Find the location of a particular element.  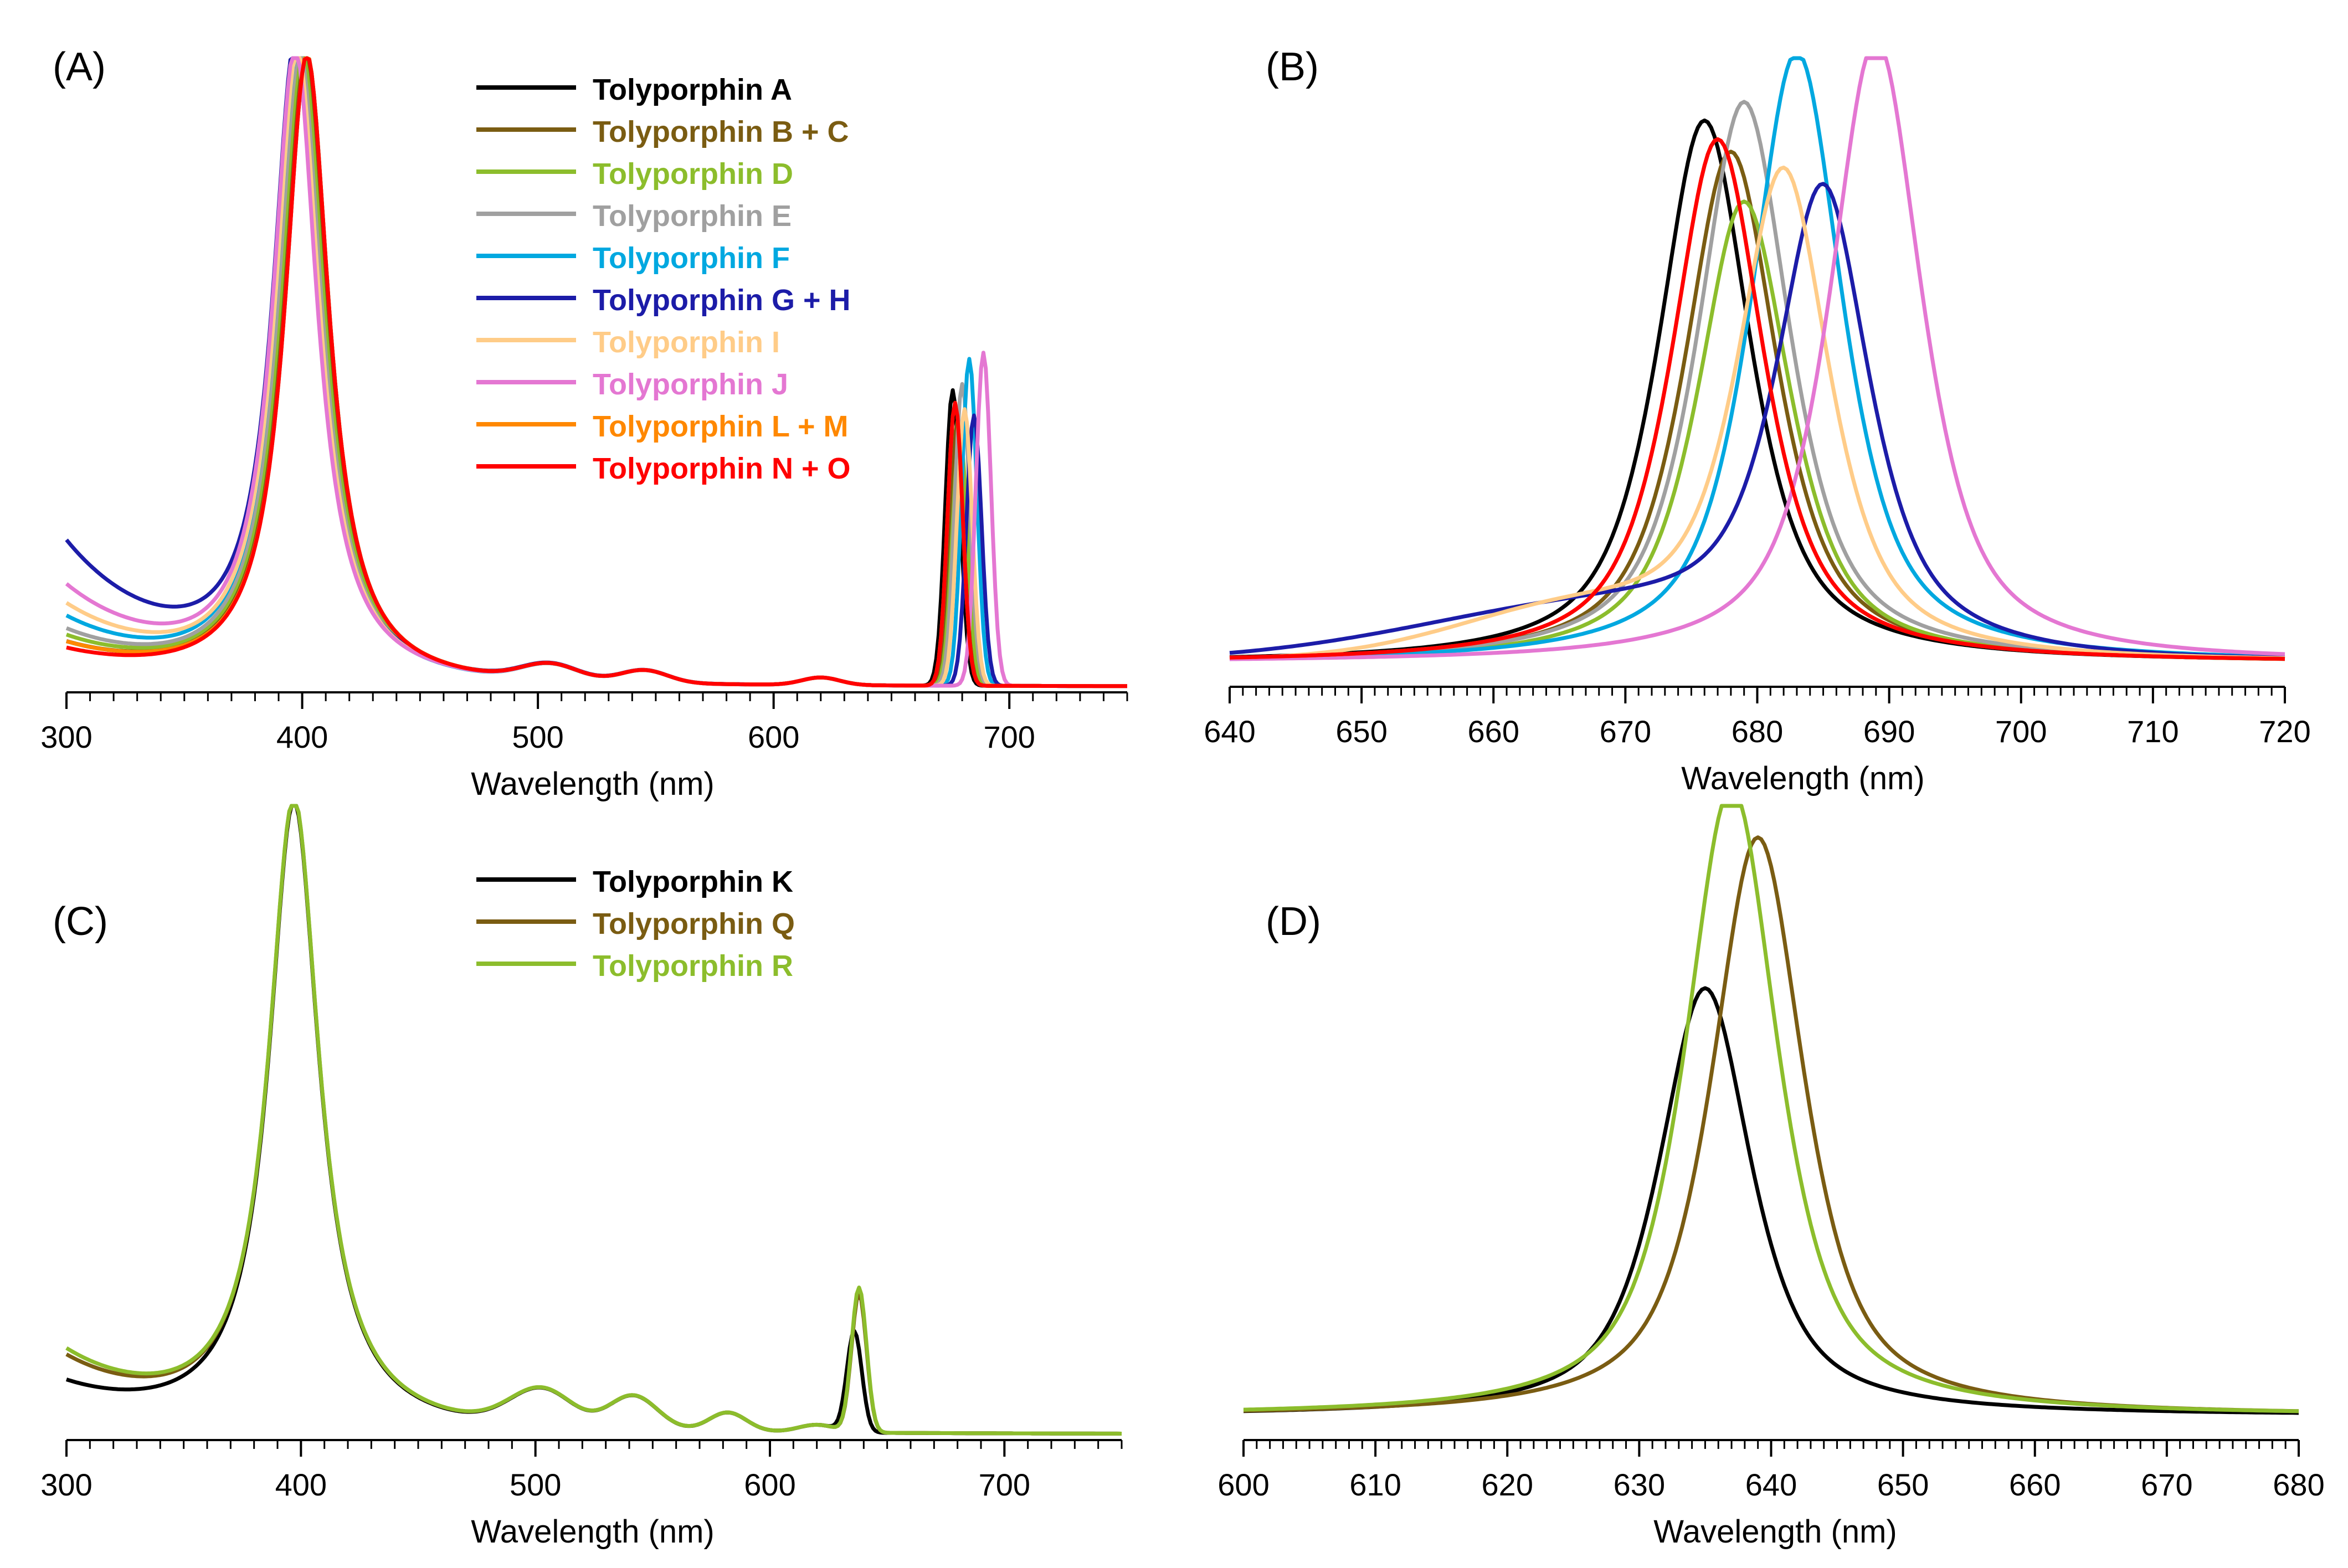

legend-item: Tolyporphin Q is located at coordinates (635, 923).